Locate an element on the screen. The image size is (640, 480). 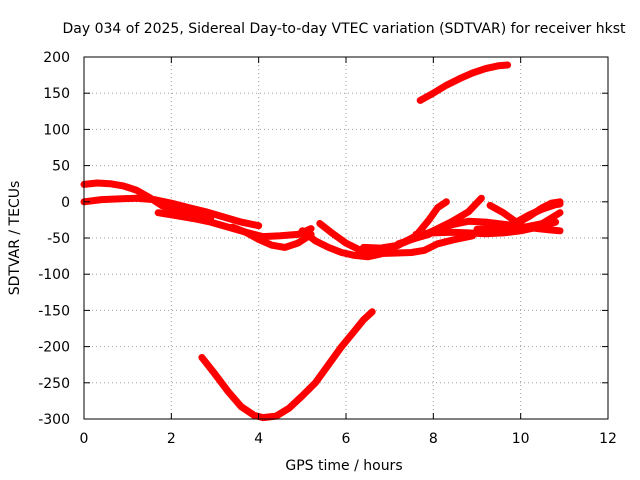
y-tick-label: -100 is located at coordinates (54, 275).